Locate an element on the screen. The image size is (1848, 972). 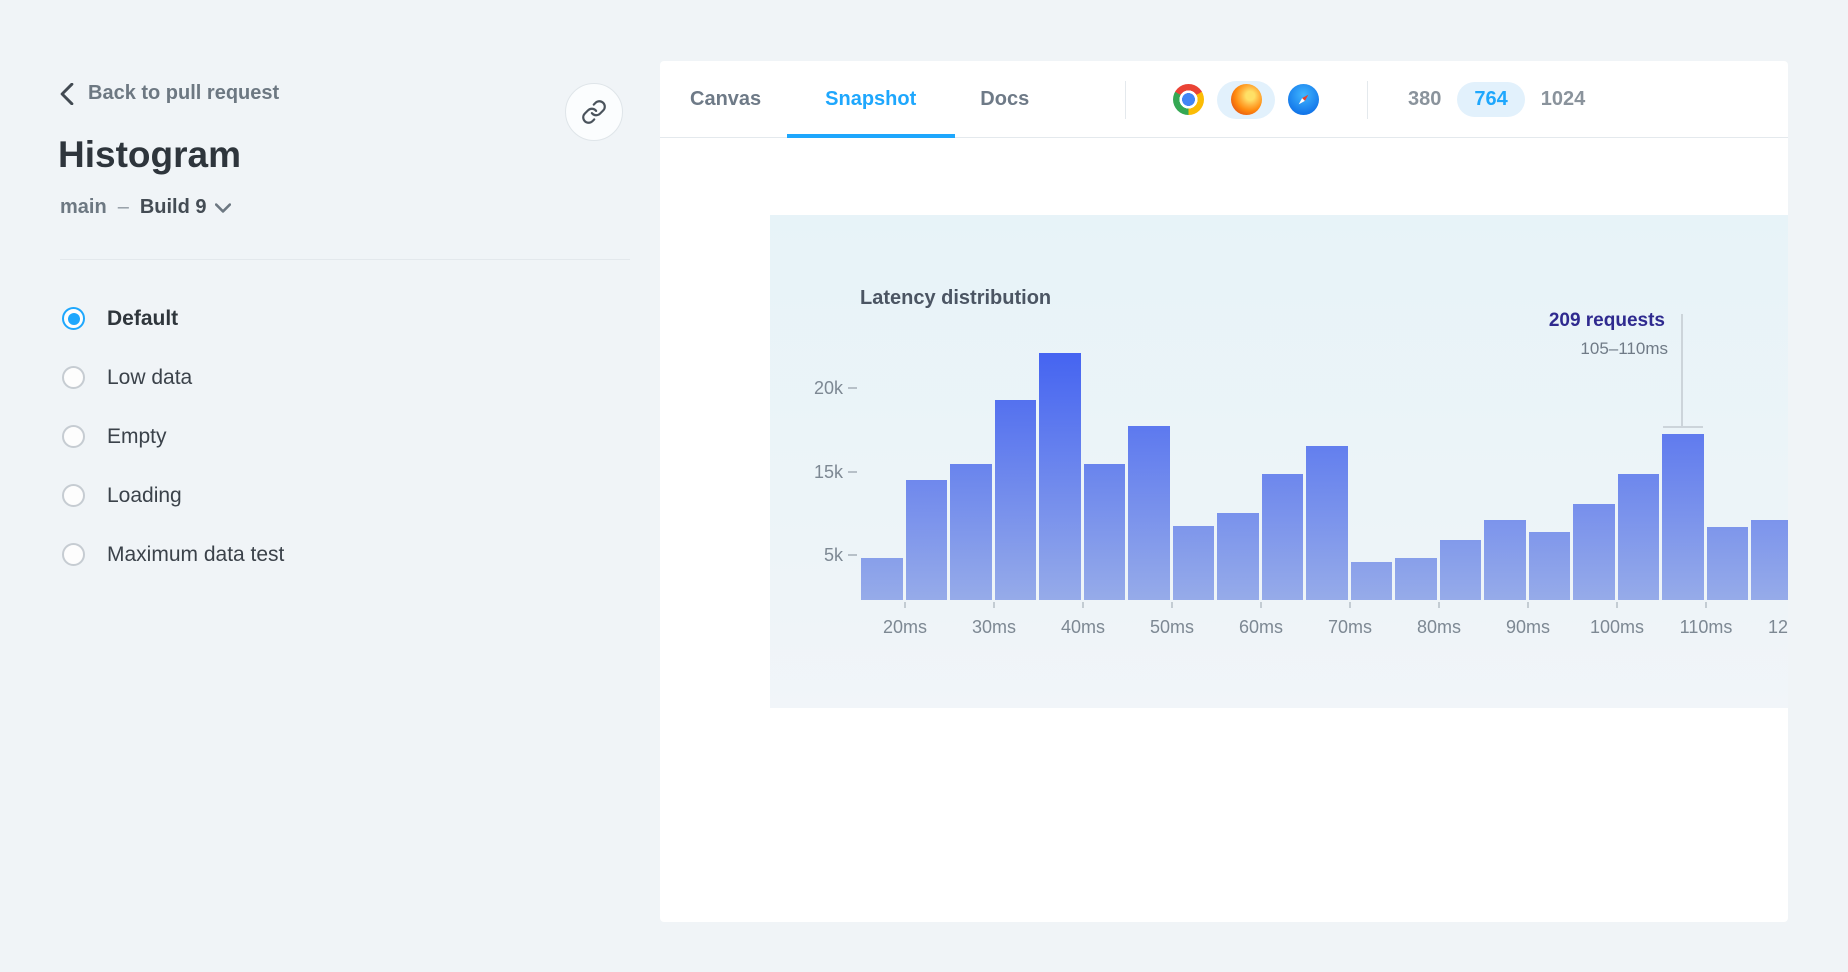
chevron-down-icon is located at coordinates (223, 207).